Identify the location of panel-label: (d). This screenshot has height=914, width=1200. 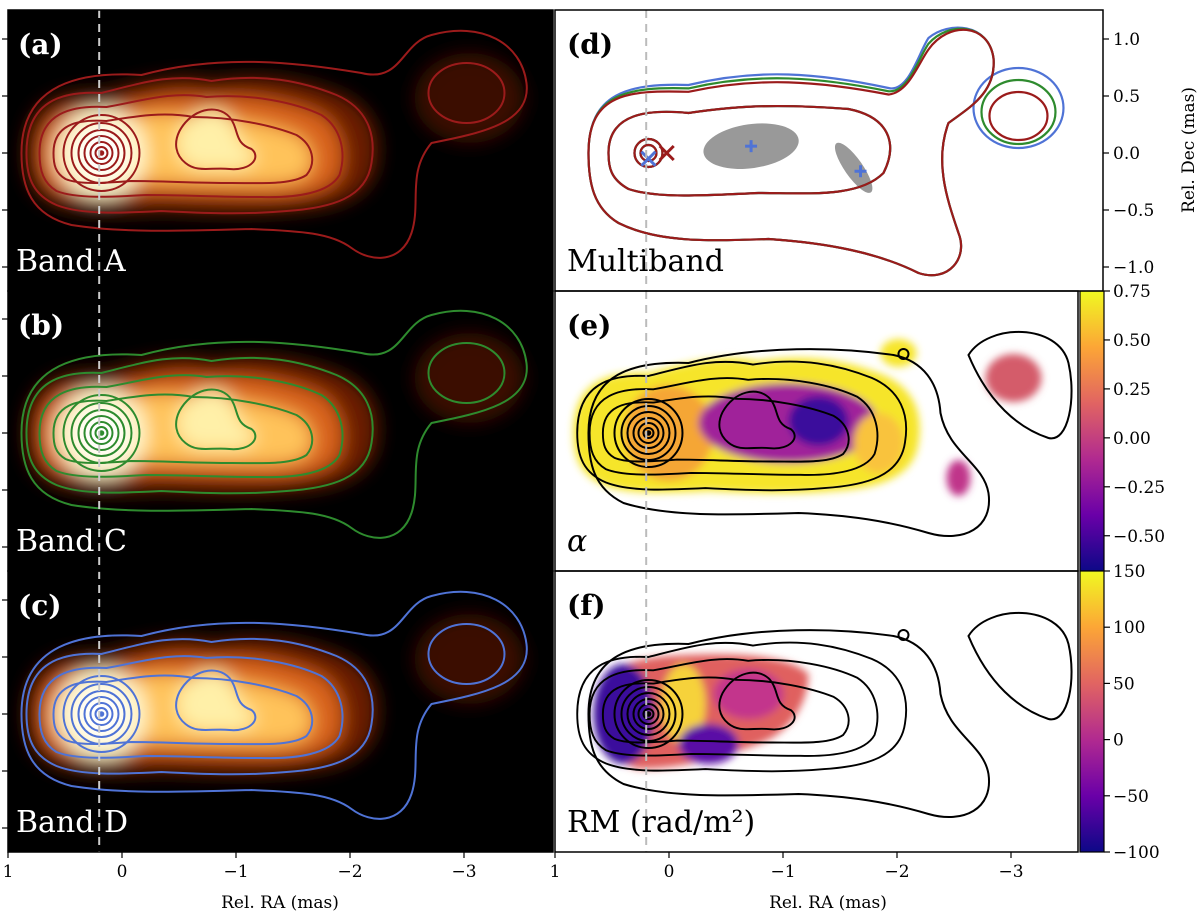
(590, 44).